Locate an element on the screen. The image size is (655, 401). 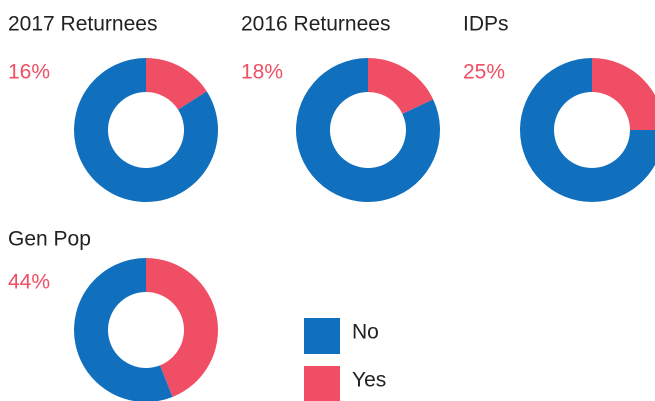
value-label: 18% is located at coordinates (262, 72).